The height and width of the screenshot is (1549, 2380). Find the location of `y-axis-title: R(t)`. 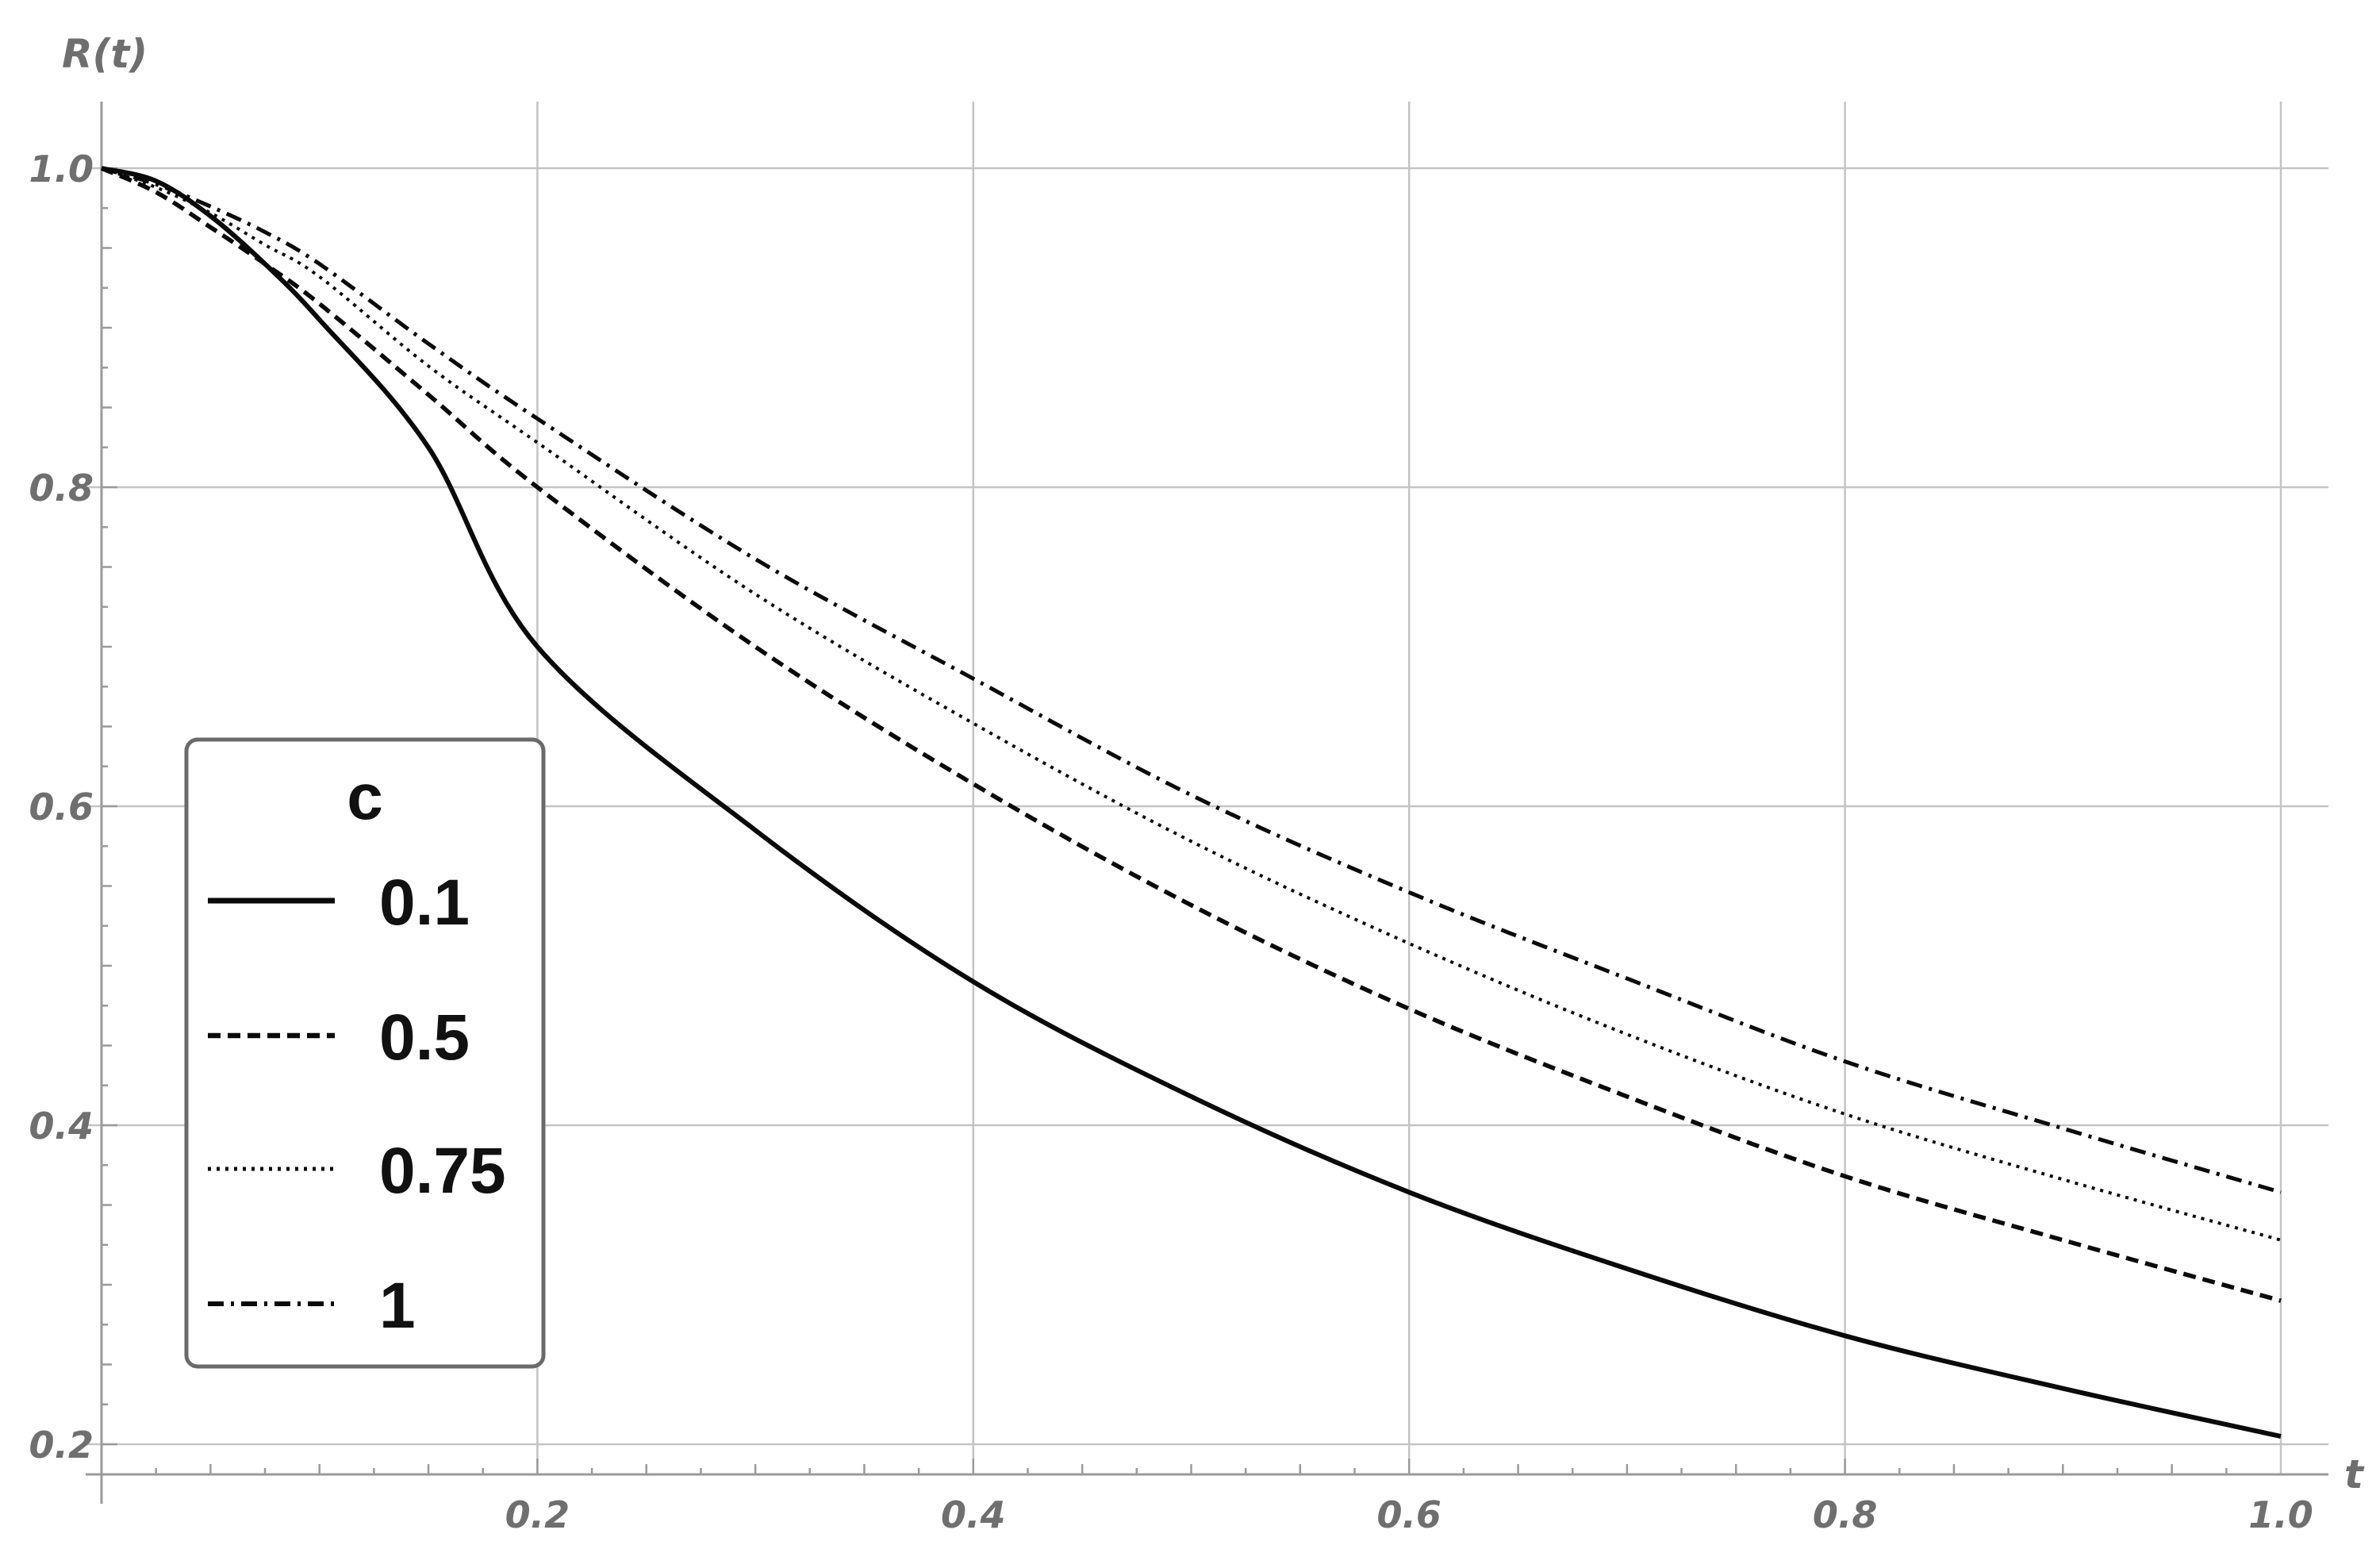

y-axis-title: R(t) is located at coordinates (105, 54).